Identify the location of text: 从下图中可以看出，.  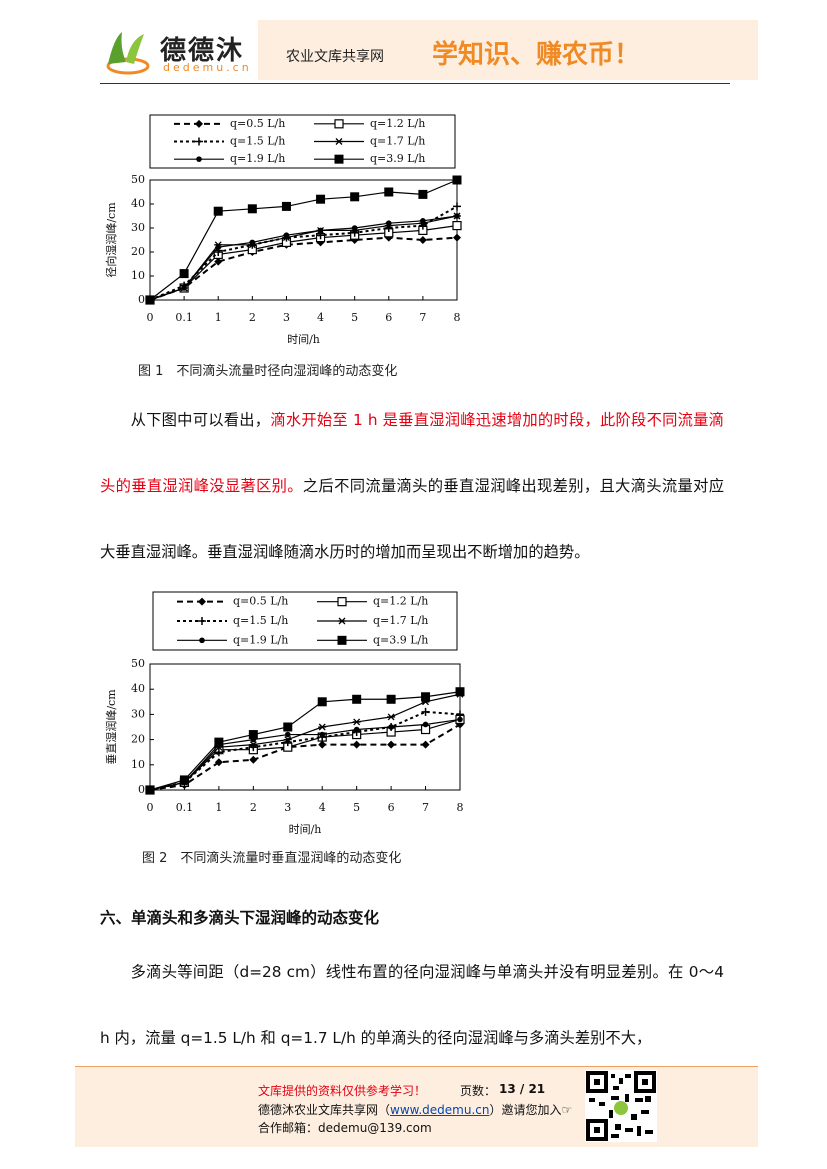
(200, 420).